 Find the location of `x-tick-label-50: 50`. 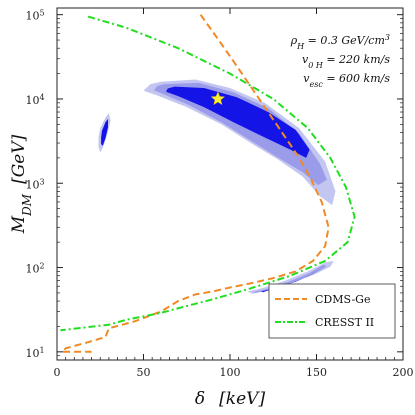

x-tick-label-50: 50 is located at coordinates (144, 372).